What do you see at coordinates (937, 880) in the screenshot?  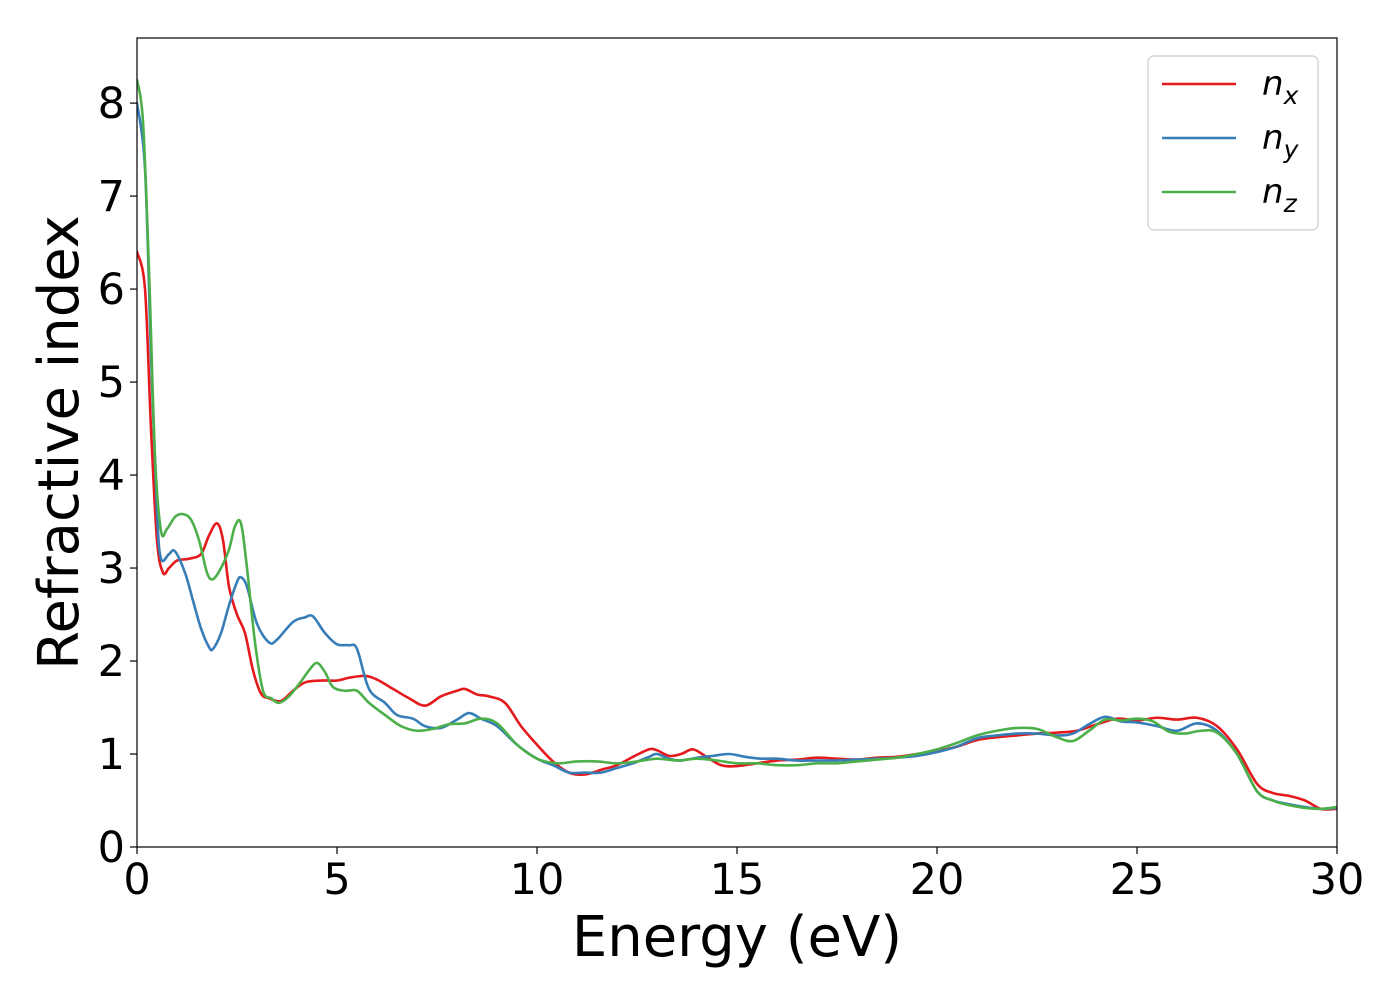 I see `x-tick-label: 20` at bounding box center [937, 880].